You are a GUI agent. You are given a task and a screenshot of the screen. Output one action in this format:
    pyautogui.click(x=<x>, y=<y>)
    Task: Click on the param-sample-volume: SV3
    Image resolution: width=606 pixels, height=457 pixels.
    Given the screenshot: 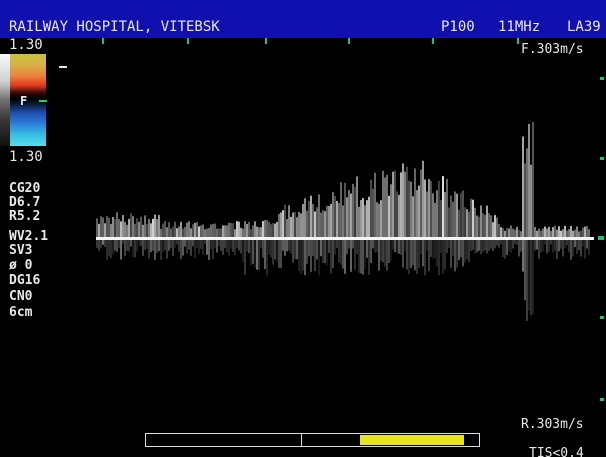 What is the action you would take?
    pyautogui.click(x=21, y=250)
    